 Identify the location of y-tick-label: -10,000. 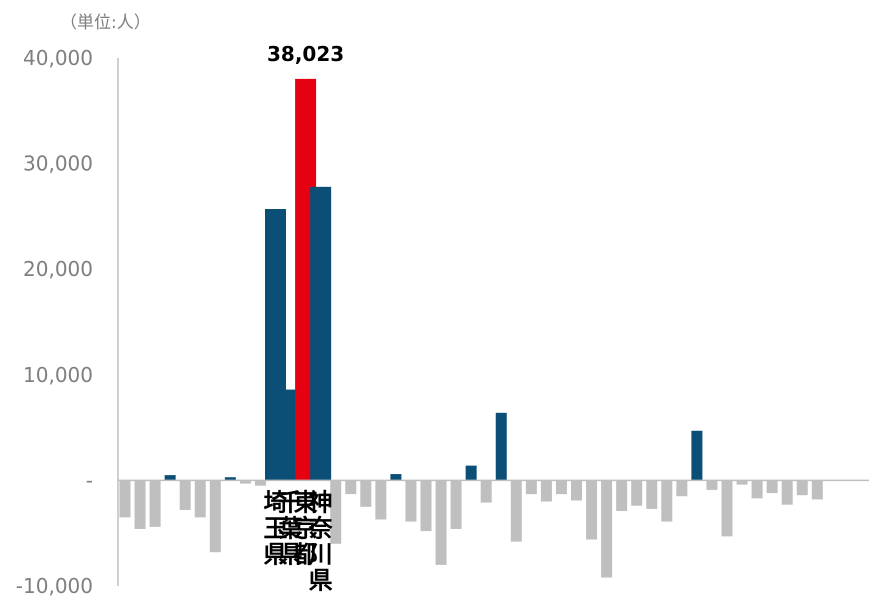
(54, 586).